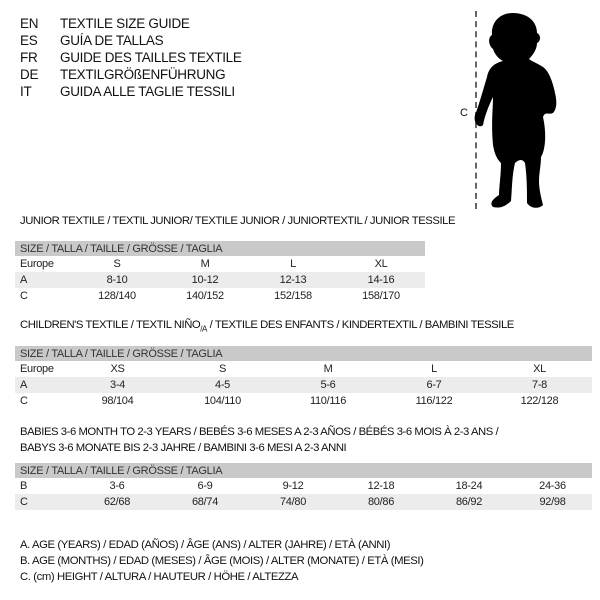  I want to click on cell: 8-10, so click(117, 280).